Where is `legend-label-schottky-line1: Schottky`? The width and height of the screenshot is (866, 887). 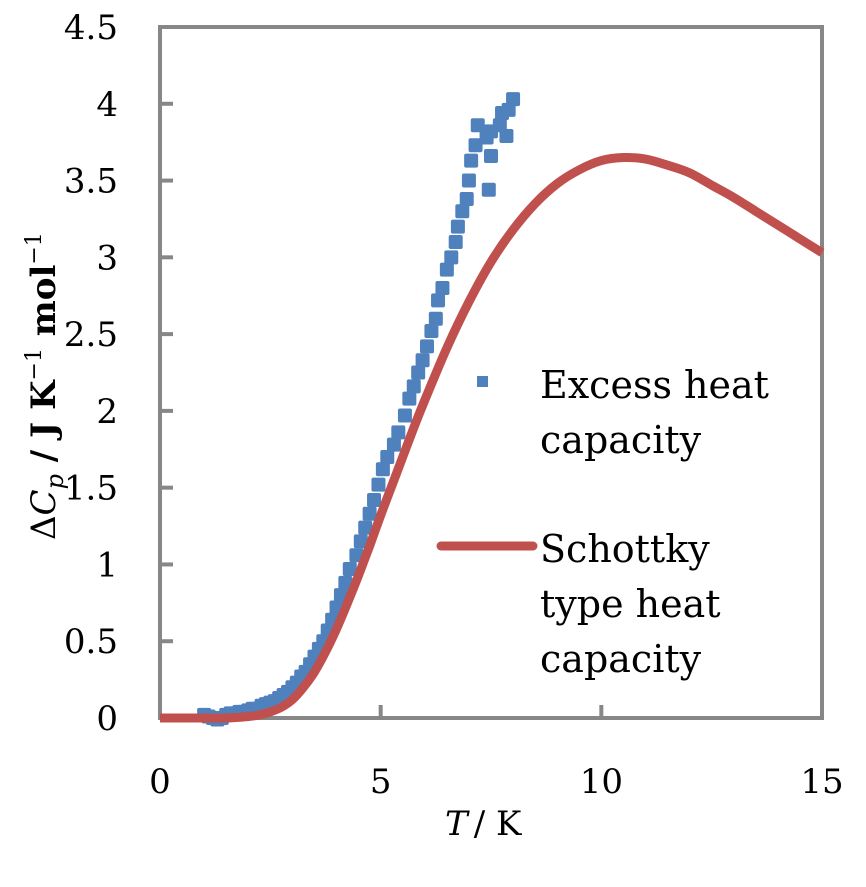 legend-label-schottky-line1: Schottky is located at coordinates (625, 549).